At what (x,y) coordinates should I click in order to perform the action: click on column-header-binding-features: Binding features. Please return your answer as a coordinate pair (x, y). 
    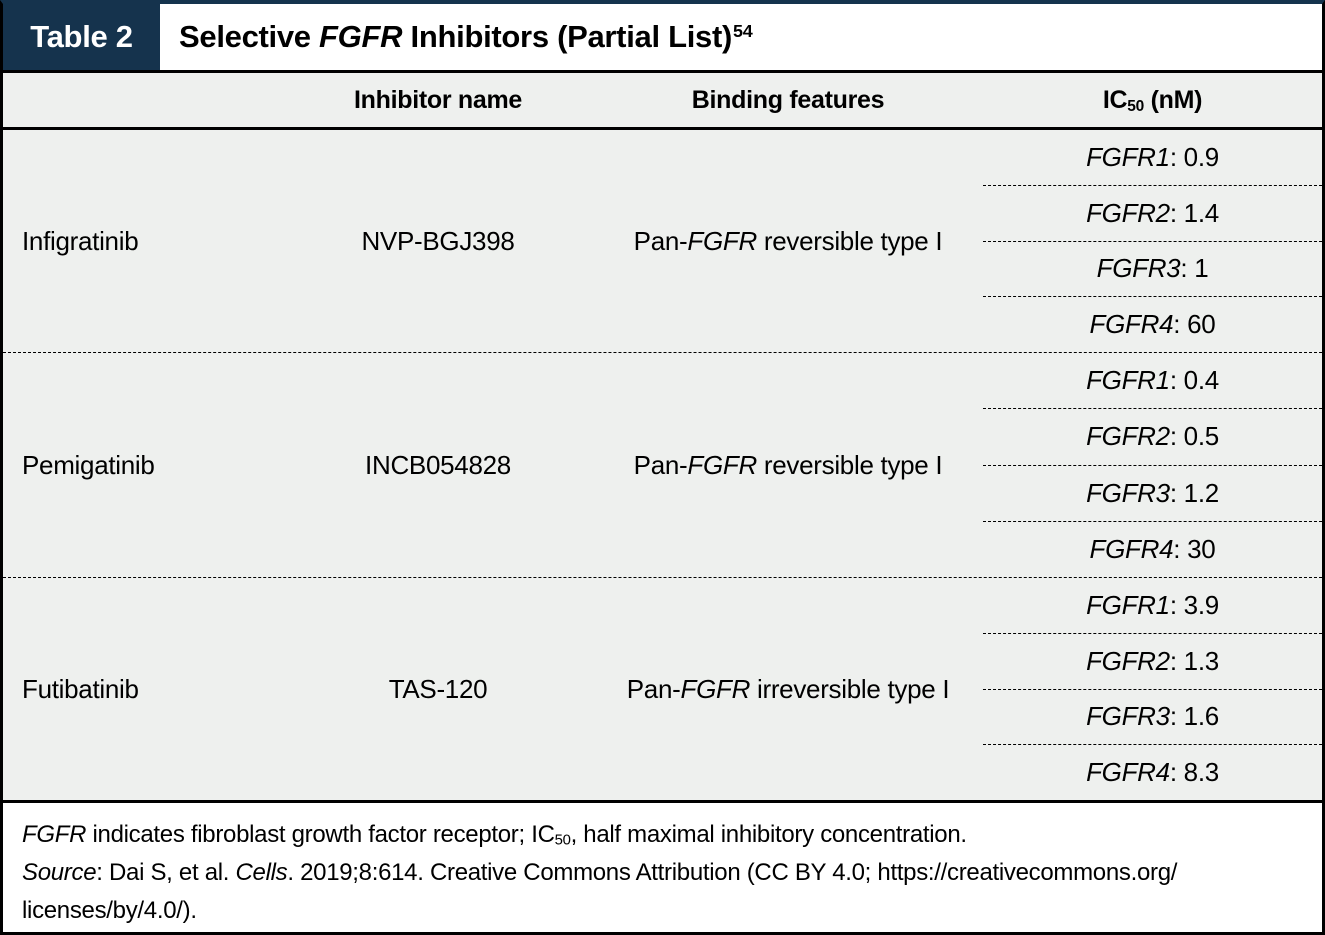
    Looking at the image, I should click on (788, 99).